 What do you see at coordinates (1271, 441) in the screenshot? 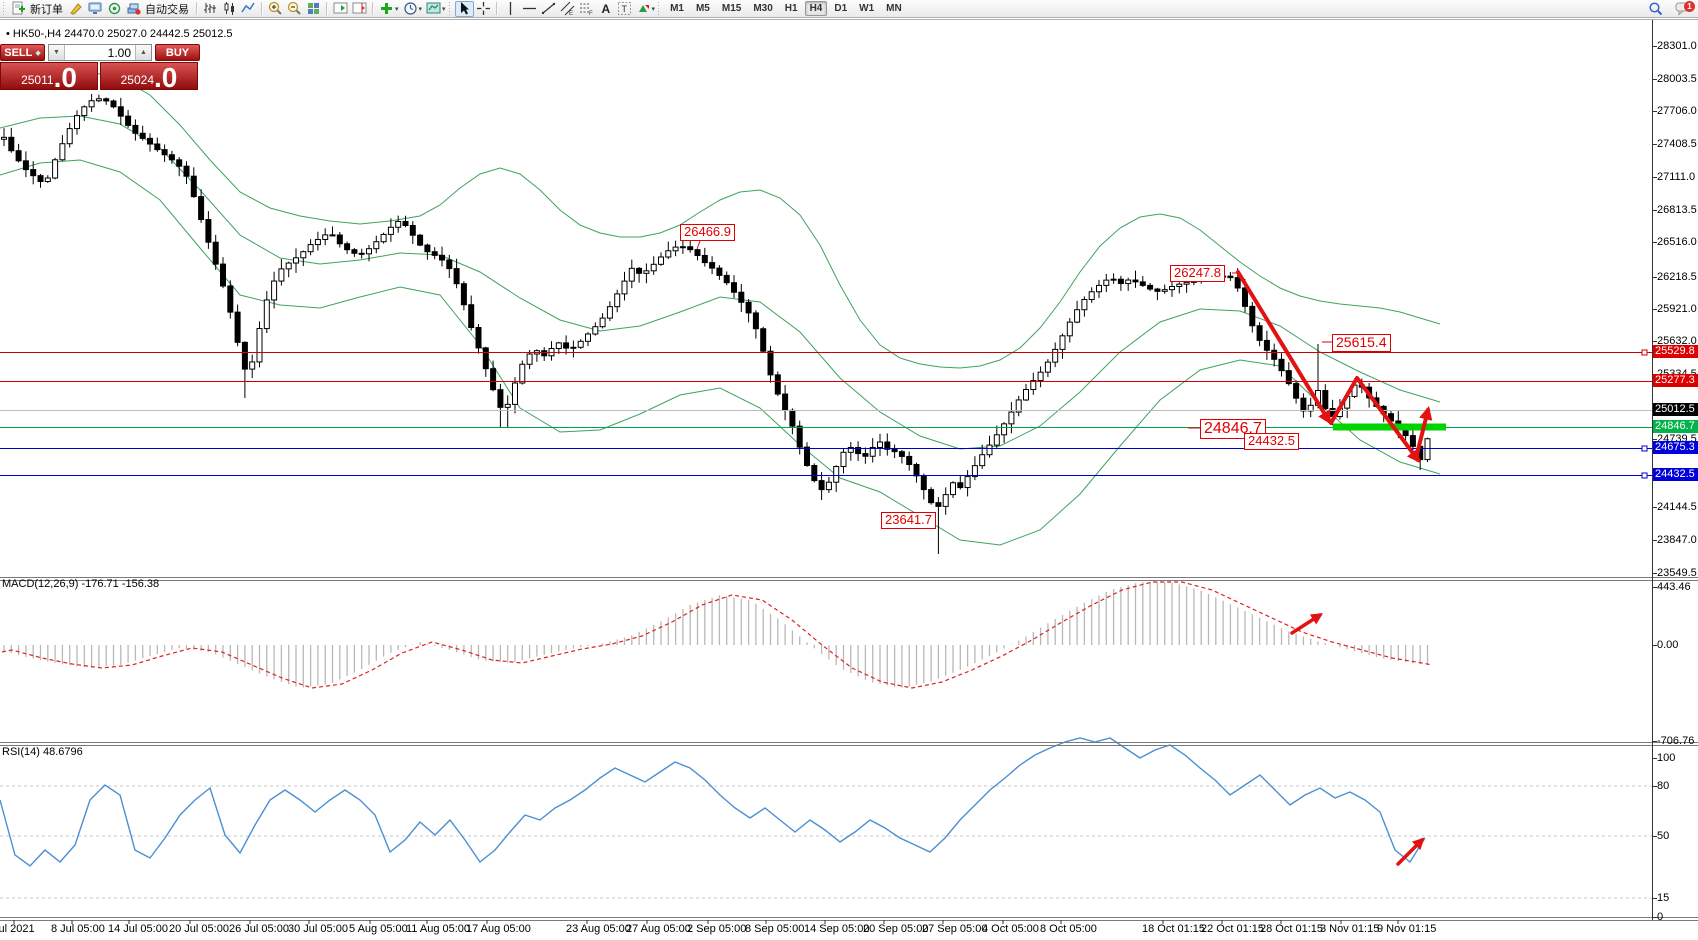
I see `price-label-box: 24432.5` at bounding box center [1271, 441].